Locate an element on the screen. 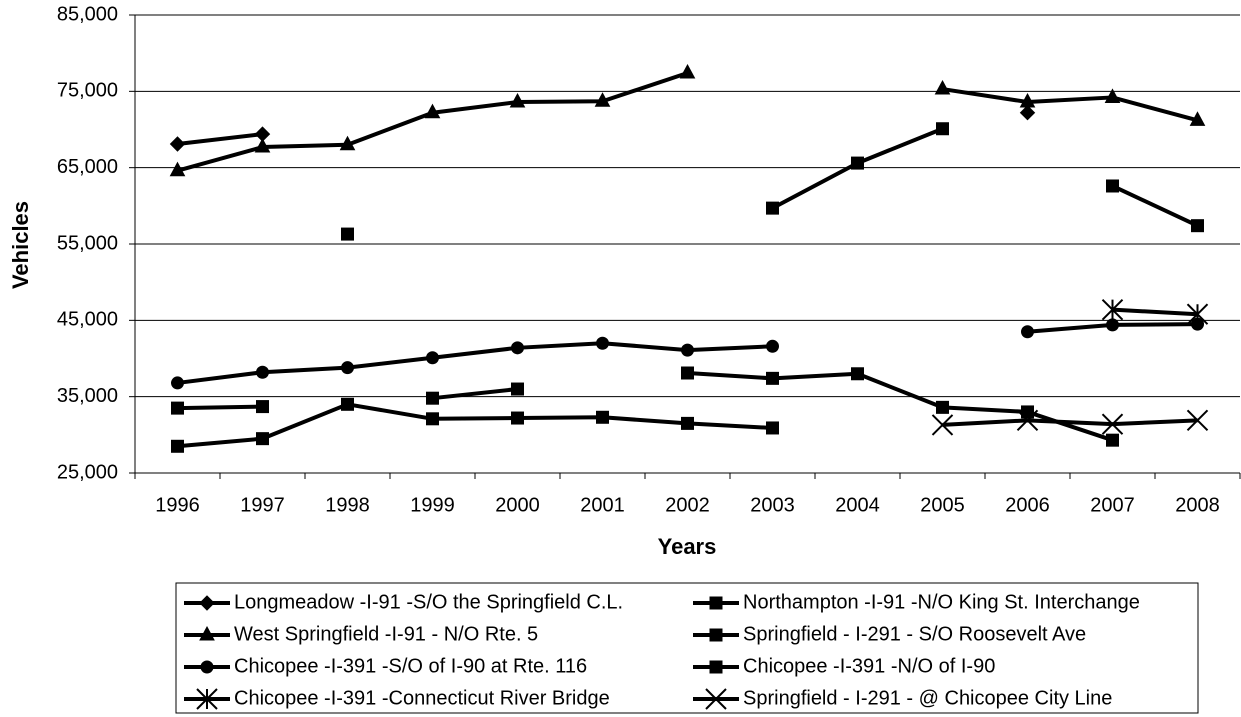 The height and width of the screenshot is (717, 1241). y-tick-label: 25,000 is located at coordinates (87, 472).